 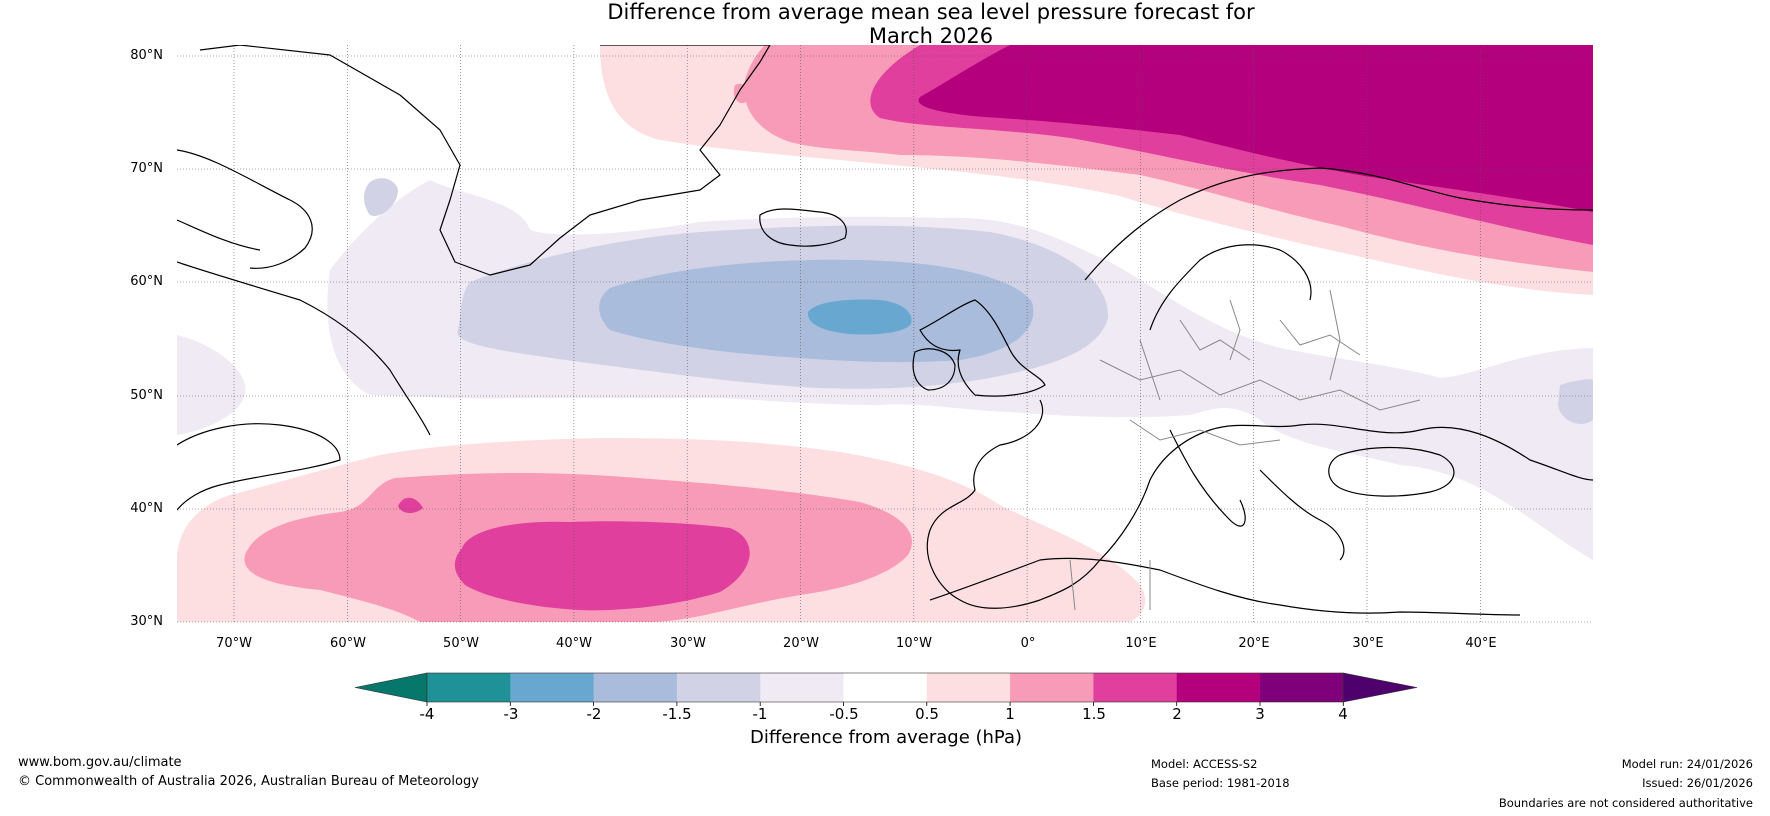 I want to click on lon-label-20e: 20°E, so click(x=1254, y=643).